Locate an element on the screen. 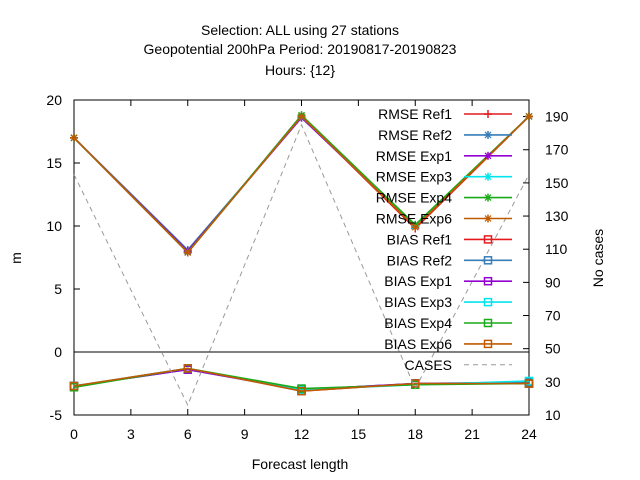 Image resolution: width=640 pixels, height=480 pixels. y2-tick-label: 190 is located at coordinates (557, 117).